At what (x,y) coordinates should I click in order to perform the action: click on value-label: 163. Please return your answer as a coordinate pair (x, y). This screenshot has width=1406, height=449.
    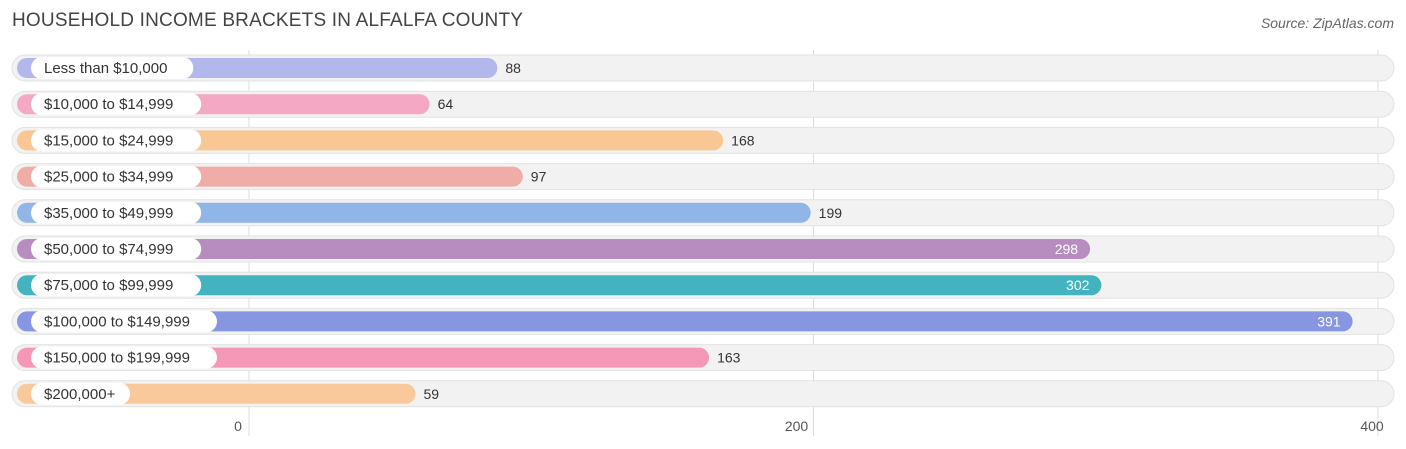
    Looking at the image, I should click on (729, 358).